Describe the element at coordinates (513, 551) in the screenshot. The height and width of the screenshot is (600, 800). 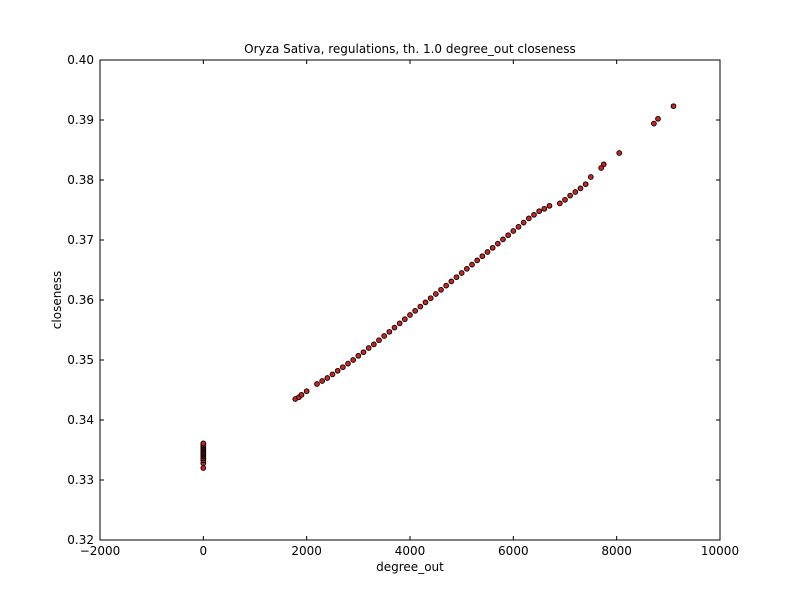
I see `x-tick-label: 6000` at that location.